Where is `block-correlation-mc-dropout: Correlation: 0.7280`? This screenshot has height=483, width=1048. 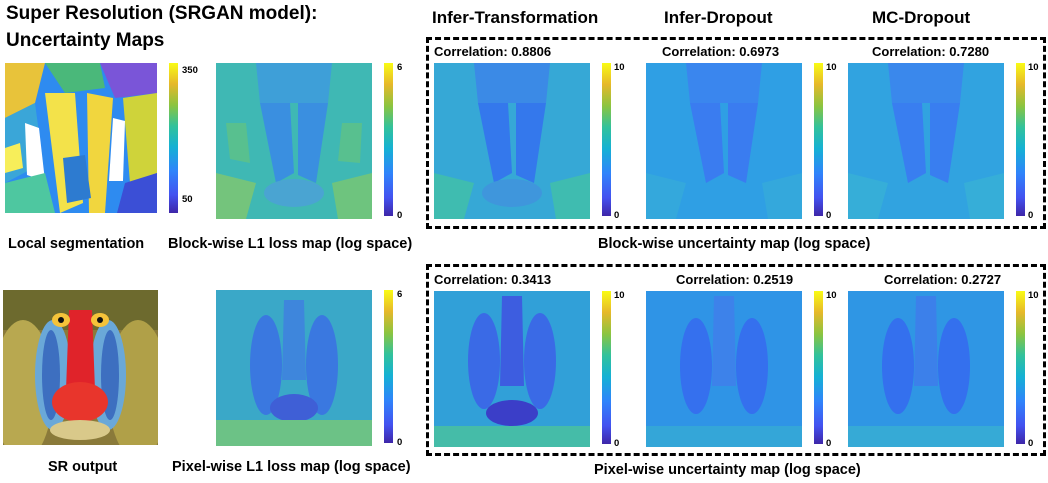
block-correlation-mc-dropout: Correlation: 0.7280 is located at coordinates (931, 51).